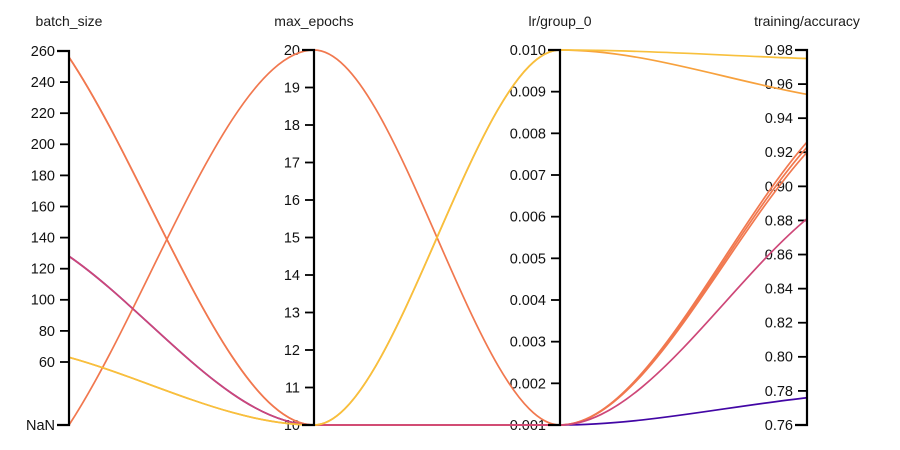 The height and width of the screenshot is (450, 900). I want to click on tick-label-training_accuracy-0.96: 0.96, so click(779, 85).